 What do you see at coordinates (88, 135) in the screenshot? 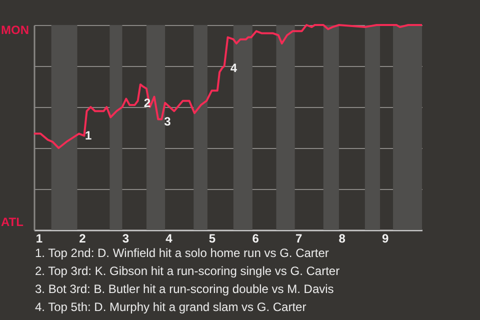
I see `annotation: 1` at bounding box center [88, 135].